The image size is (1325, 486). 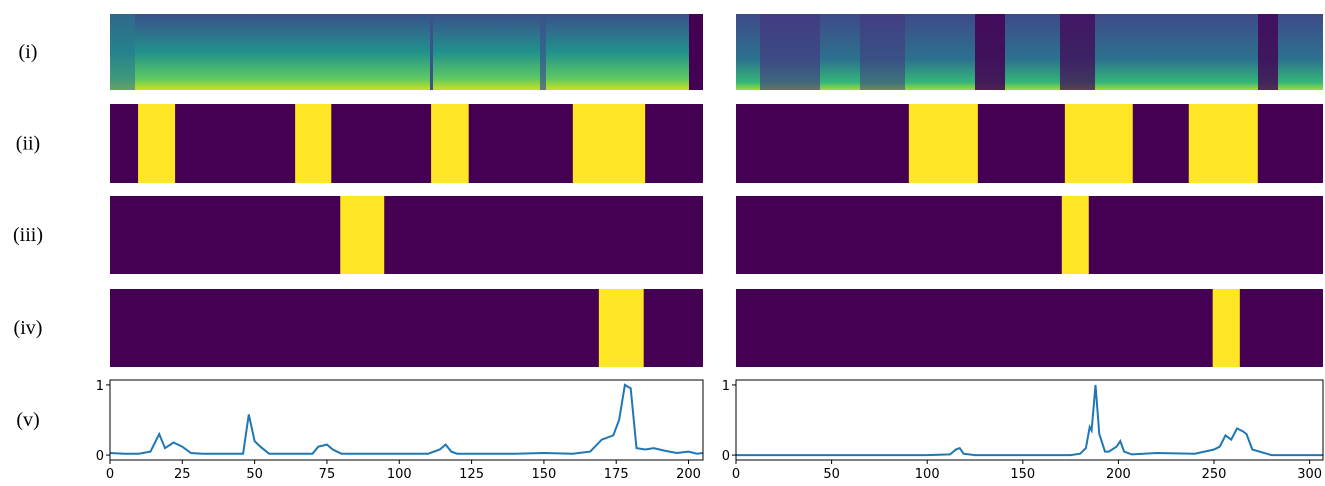 I want to click on spectrogram-right, so click(x=1029, y=52).